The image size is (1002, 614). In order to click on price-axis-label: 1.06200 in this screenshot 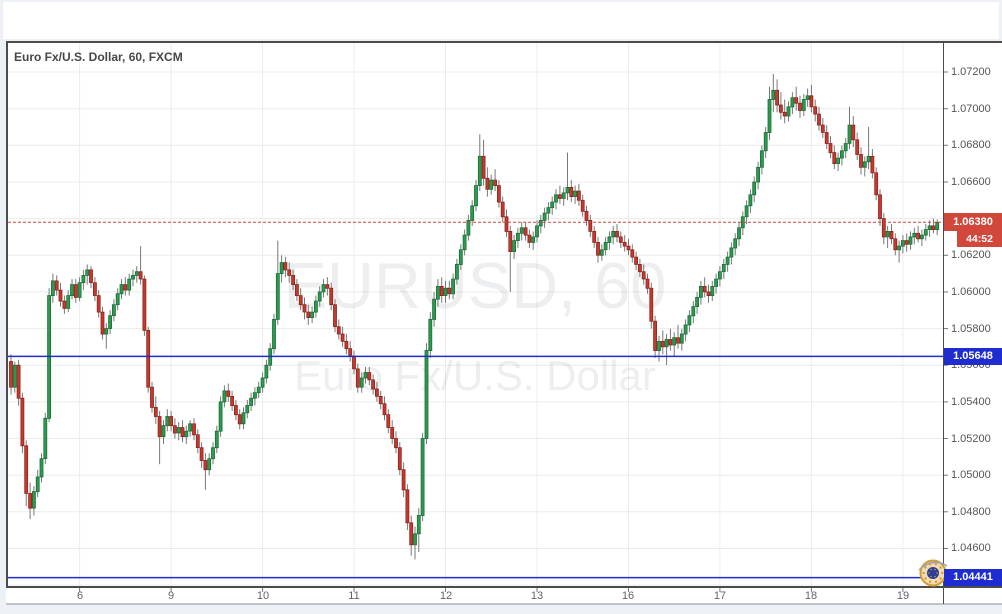, I will do `click(971, 255)`.